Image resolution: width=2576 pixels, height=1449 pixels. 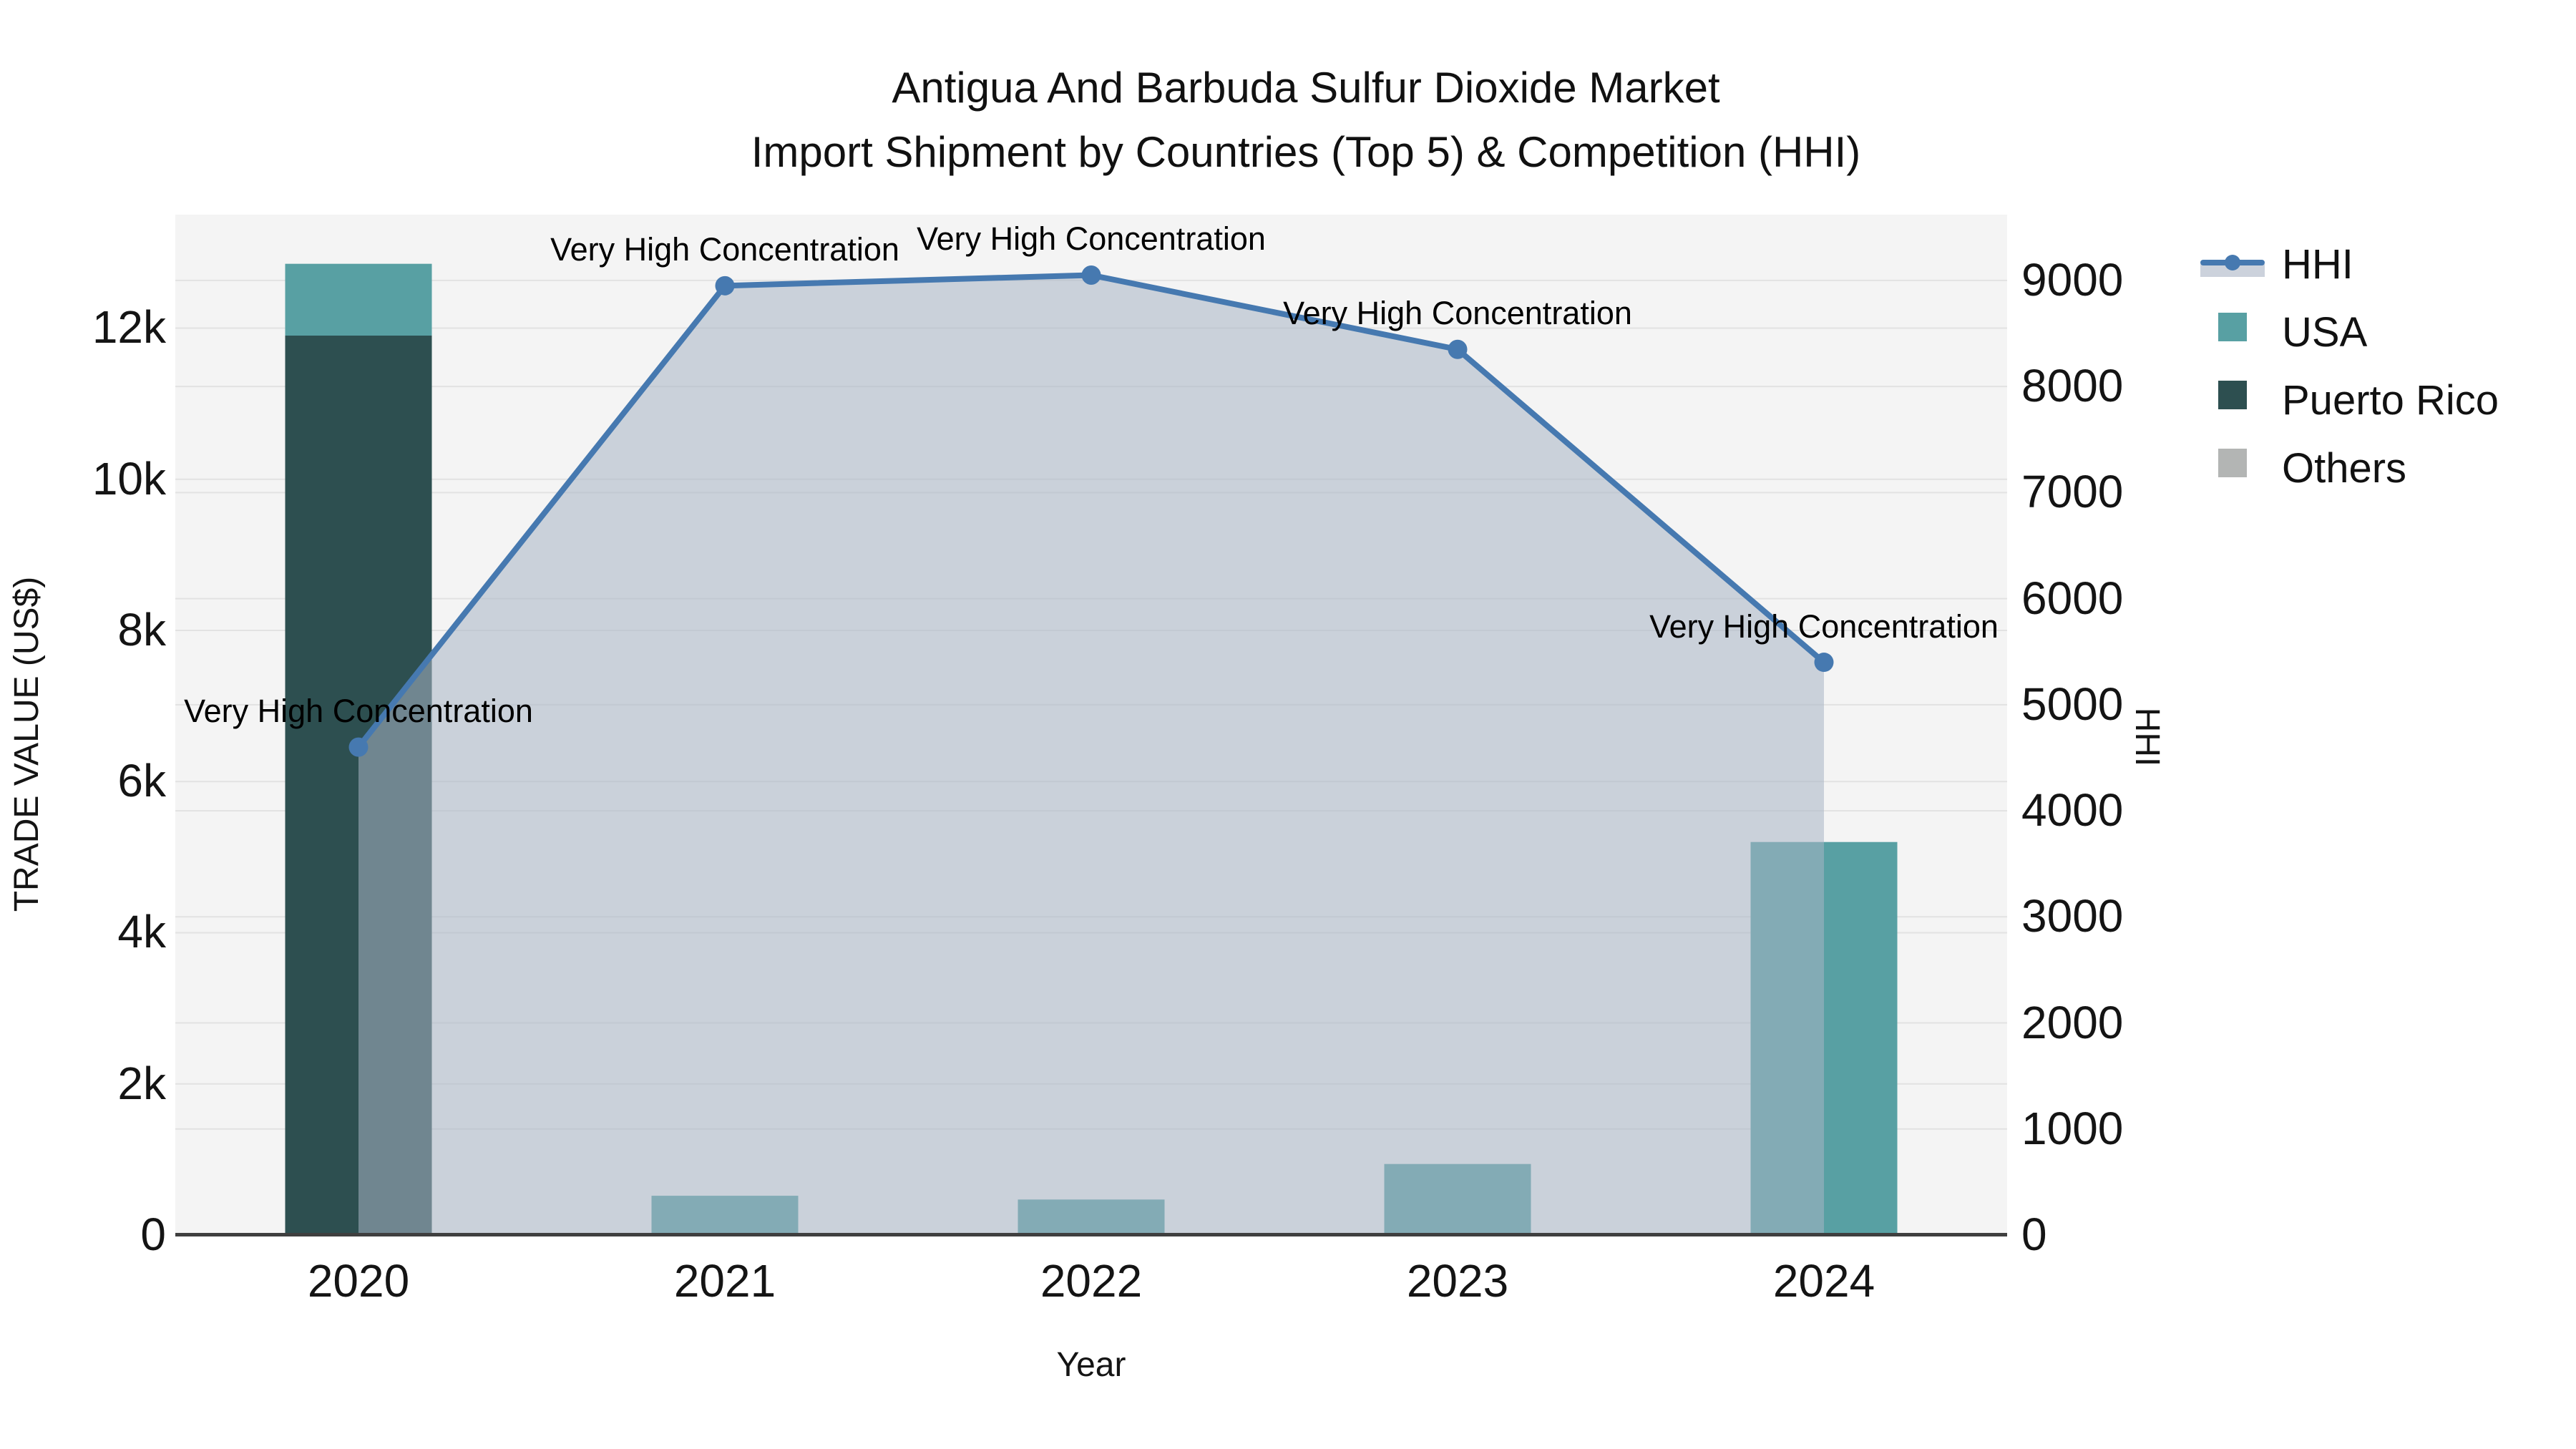 What do you see at coordinates (2344, 468) in the screenshot?
I see `legend-label: Others` at bounding box center [2344, 468].